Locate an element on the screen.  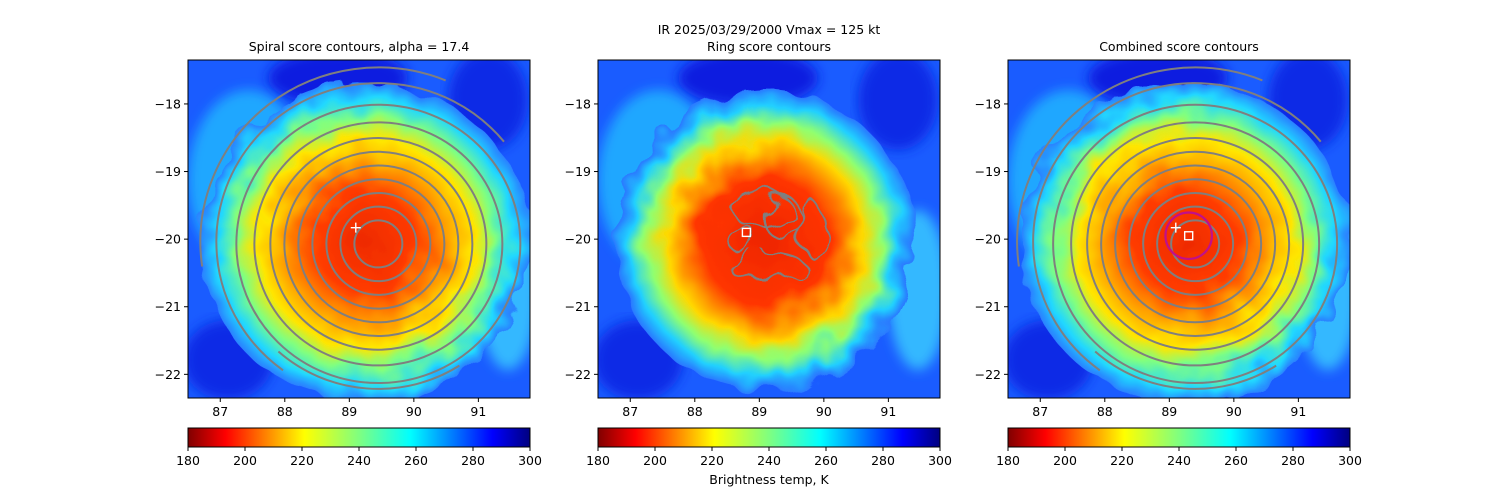
colorbar-label: Brightness temp, K is located at coordinates (769, 479).